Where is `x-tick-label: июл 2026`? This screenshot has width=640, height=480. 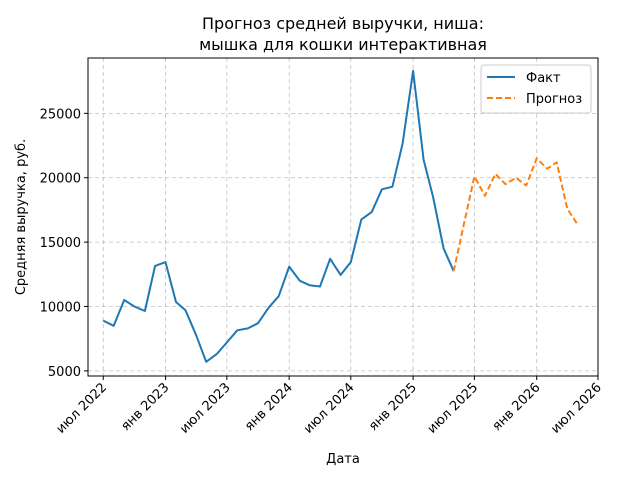 x-tick-label: июл 2026 is located at coordinates (576, 408).